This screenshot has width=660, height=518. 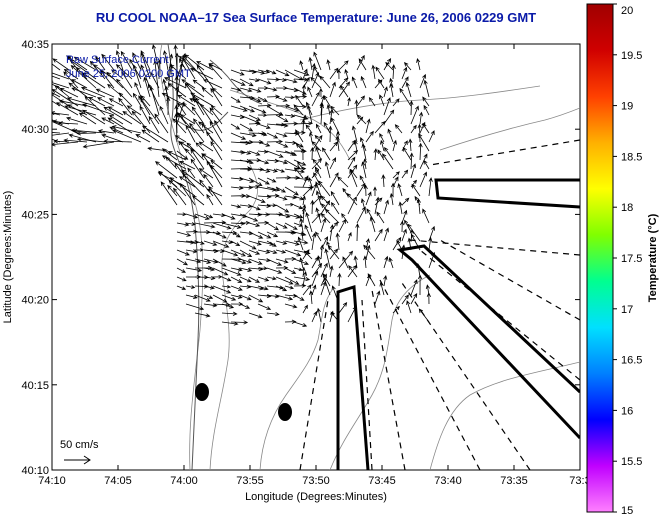 What do you see at coordinates (627, 107) in the screenshot?
I see `colorbar-tick-label: 19` at bounding box center [627, 107].